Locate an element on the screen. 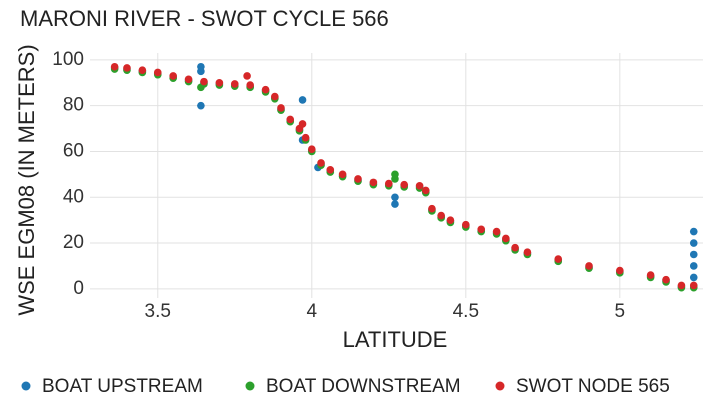 This screenshot has height=405, width=713. y-tick-label: 40 is located at coordinates (73, 196).